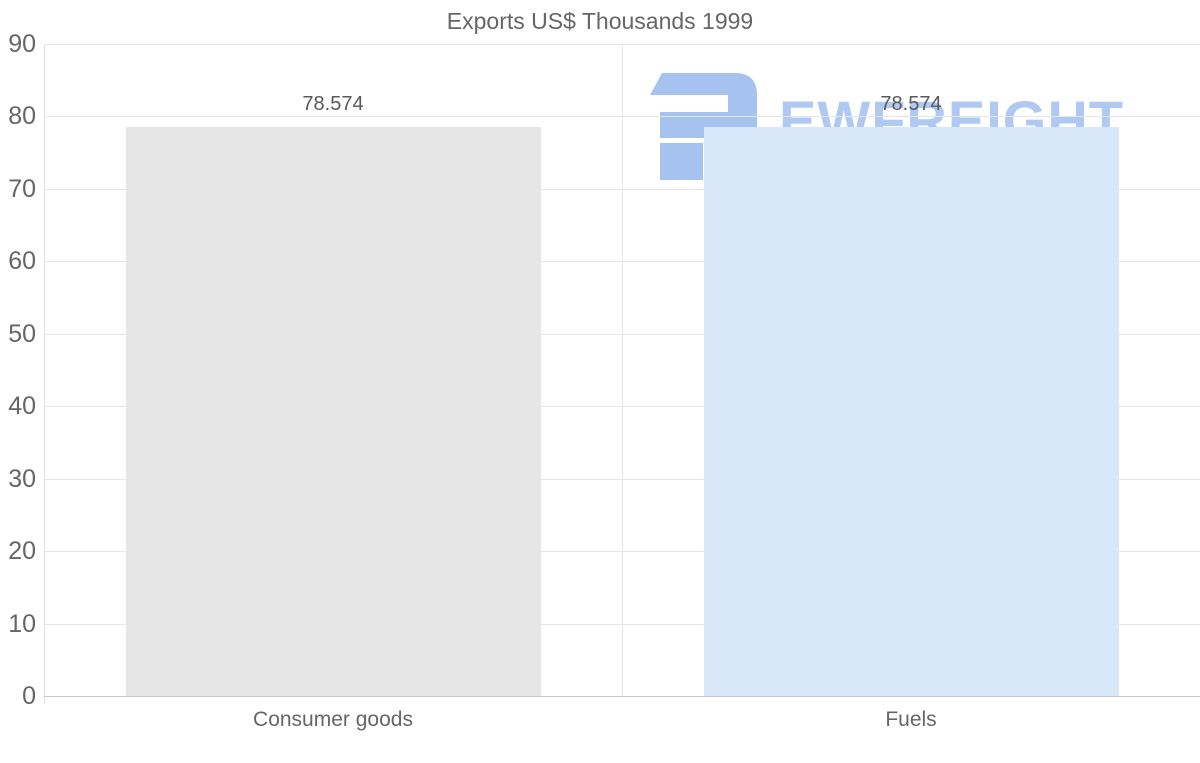 The image size is (1200, 763). I want to click on chart-title: Exports US$ Thousands 1999, so click(600, 21).